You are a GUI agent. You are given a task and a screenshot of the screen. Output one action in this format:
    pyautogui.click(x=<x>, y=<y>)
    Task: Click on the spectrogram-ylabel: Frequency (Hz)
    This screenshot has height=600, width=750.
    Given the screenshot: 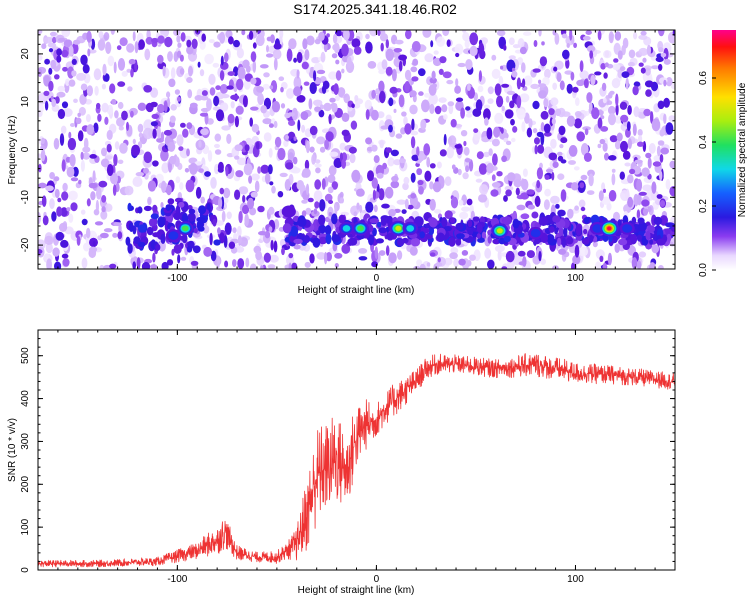 What is the action you would take?
    pyautogui.click(x=12, y=150)
    